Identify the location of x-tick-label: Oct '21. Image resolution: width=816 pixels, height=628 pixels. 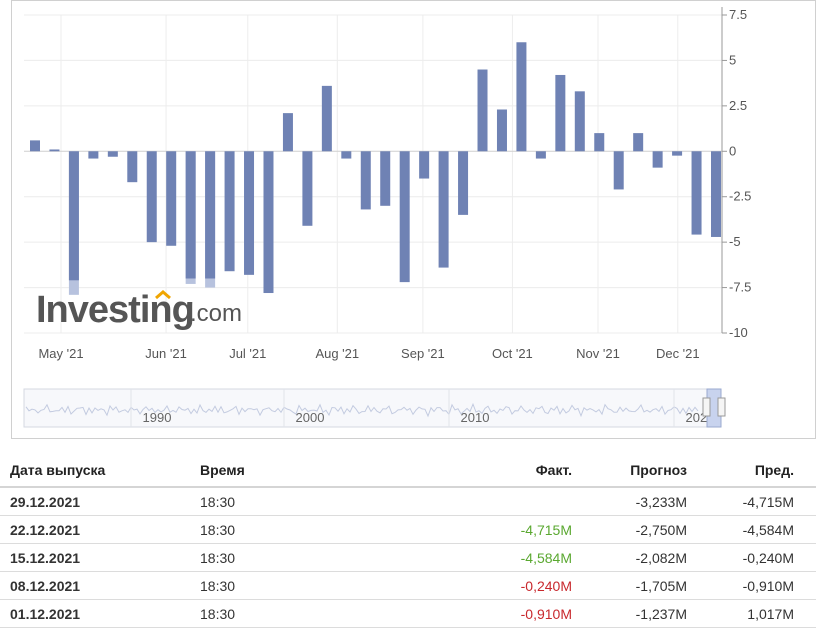
(512, 353).